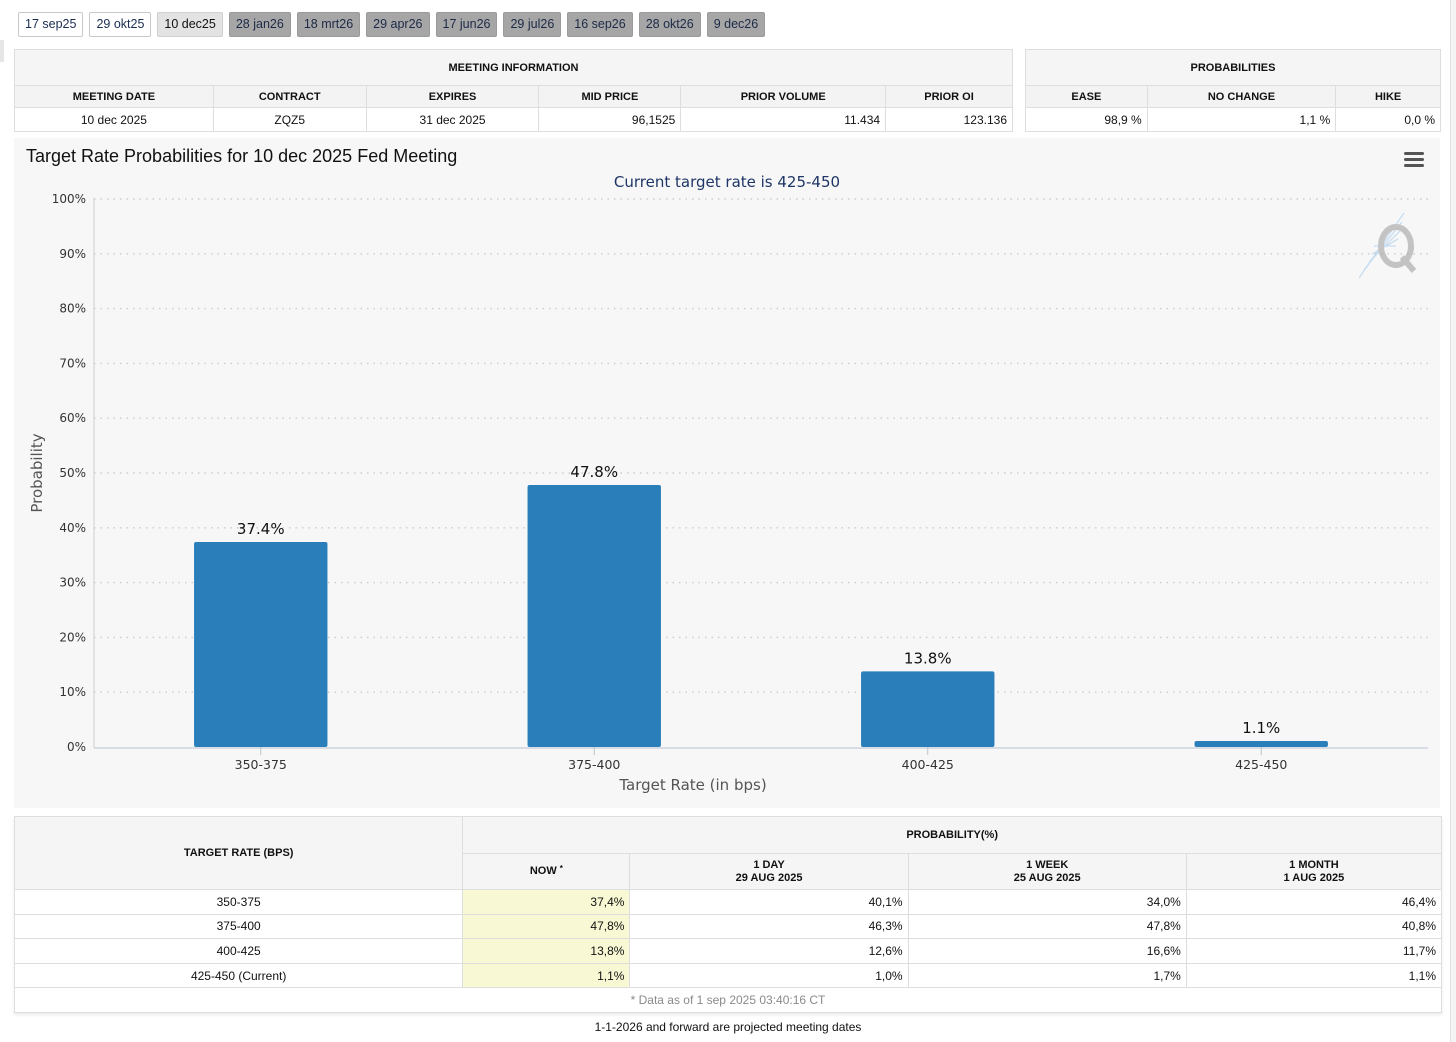 The image size is (1456, 1042). What do you see at coordinates (952, 835) in the screenshot?
I see `probability-group-header: PROBABILITY(%)` at bounding box center [952, 835].